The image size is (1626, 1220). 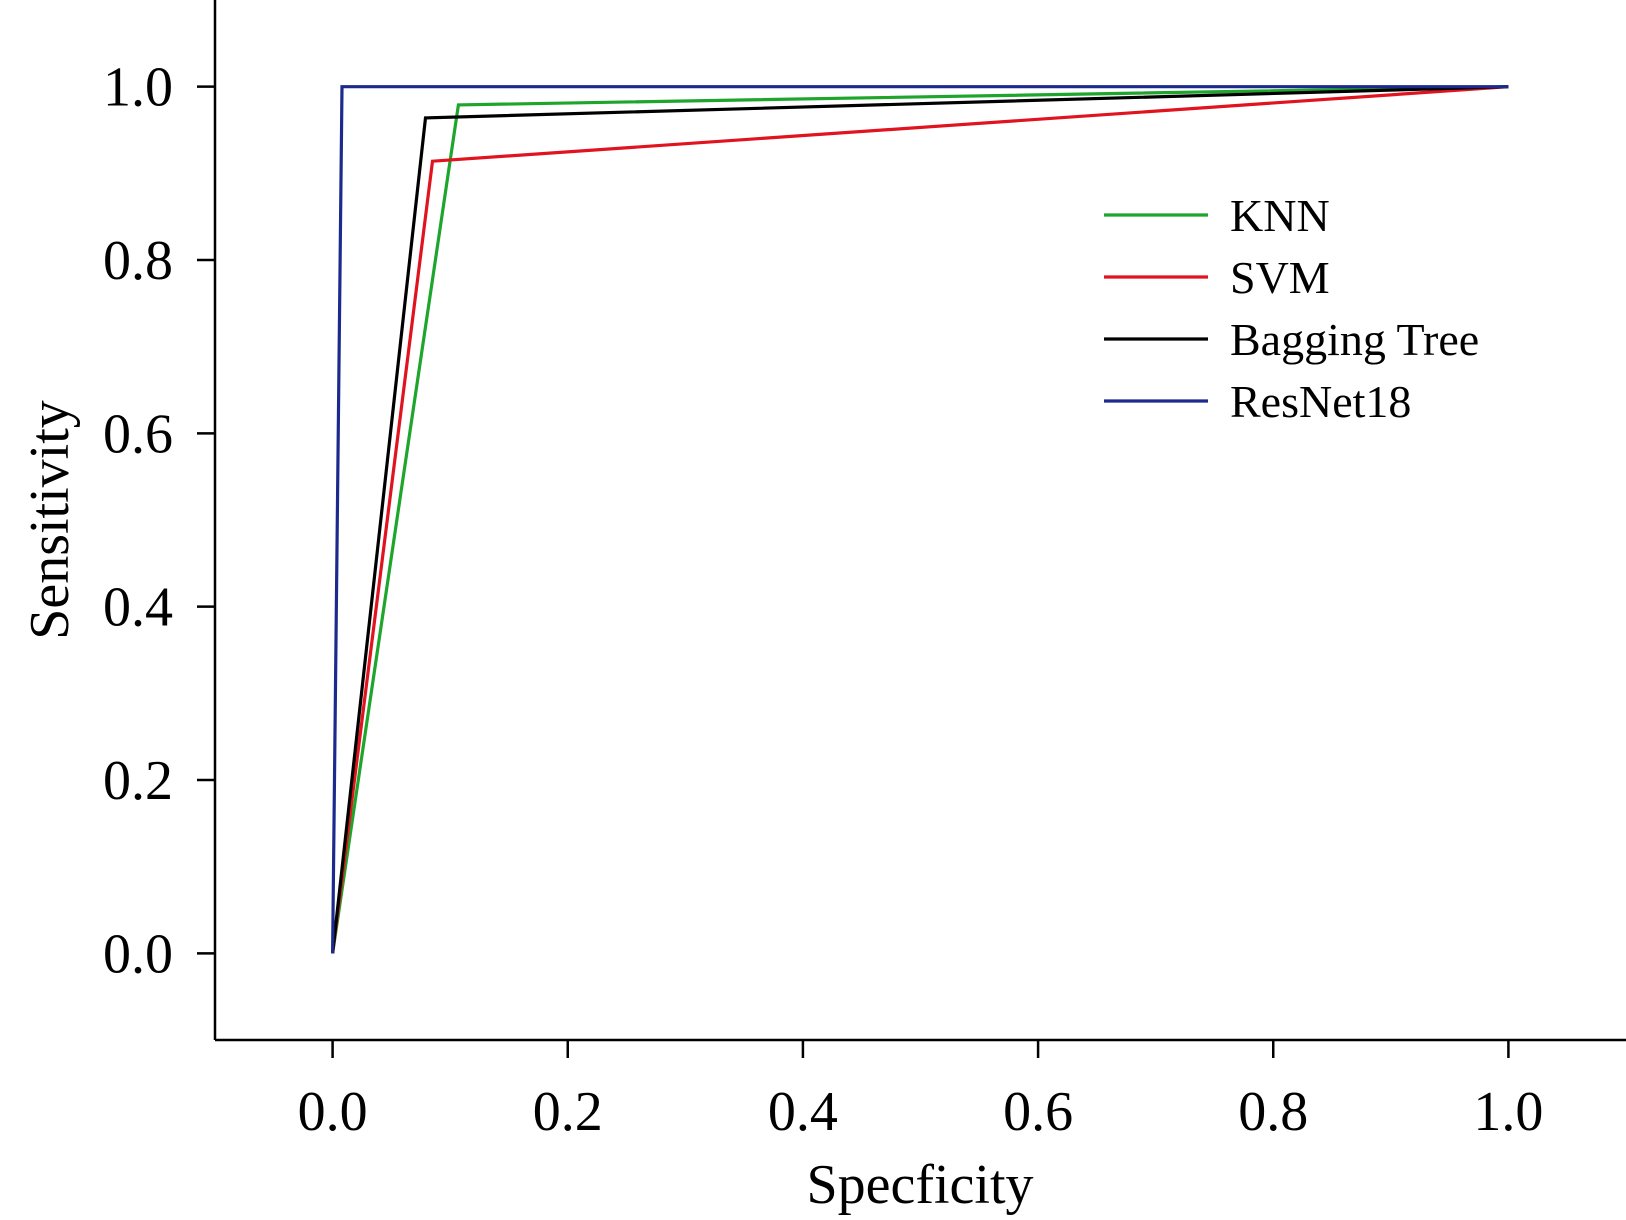 I want to click on x-tick-label: 0.4, so click(x=803, y=1112).